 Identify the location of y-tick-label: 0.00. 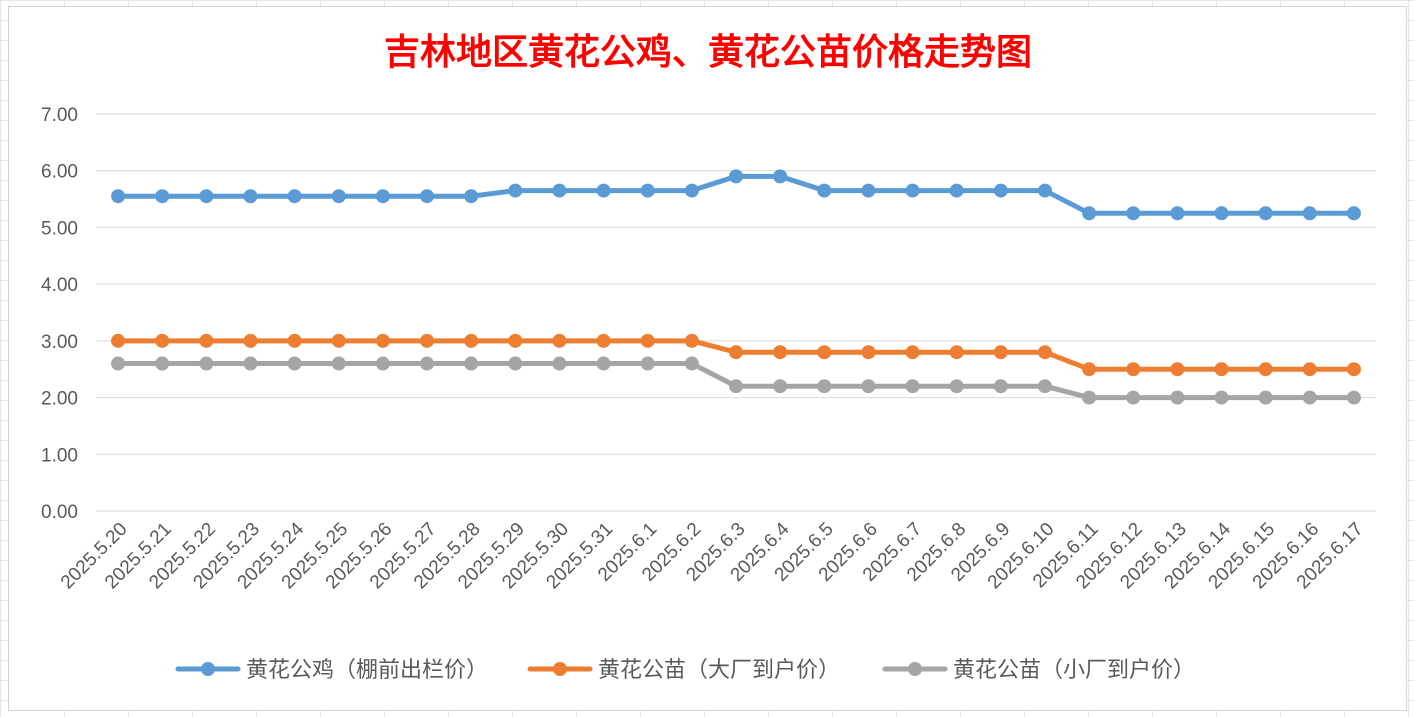
(59, 512).